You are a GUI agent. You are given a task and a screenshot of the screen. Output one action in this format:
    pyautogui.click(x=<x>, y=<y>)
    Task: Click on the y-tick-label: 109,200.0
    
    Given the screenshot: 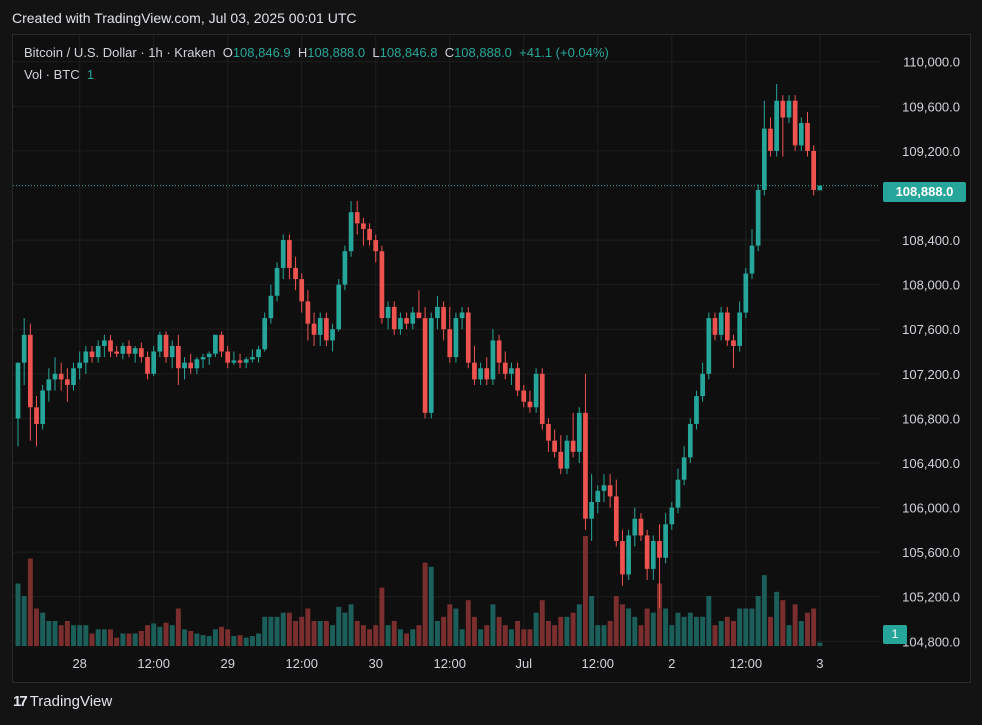 What is the action you would take?
    pyautogui.click(x=931, y=151)
    